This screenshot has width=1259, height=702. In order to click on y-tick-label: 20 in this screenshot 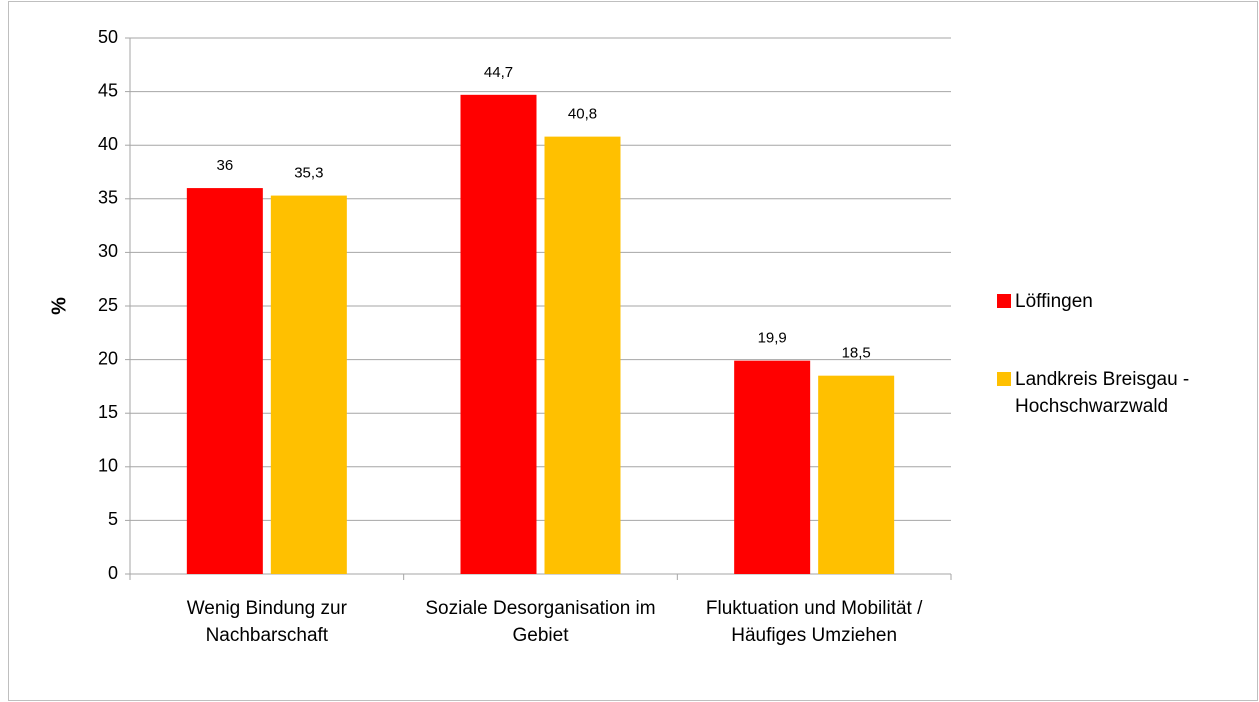, I will do `click(108, 358)`.